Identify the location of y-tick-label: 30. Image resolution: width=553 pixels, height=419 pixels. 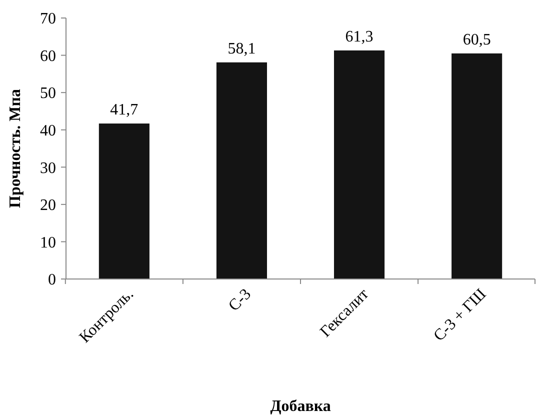
(48, 168).